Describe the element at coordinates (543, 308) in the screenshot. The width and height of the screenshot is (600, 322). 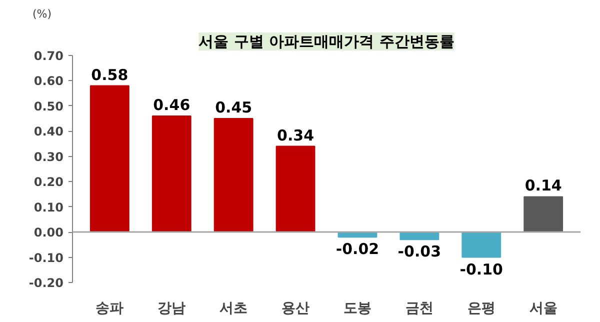
I see `x-tick-label: 서울` at that location.